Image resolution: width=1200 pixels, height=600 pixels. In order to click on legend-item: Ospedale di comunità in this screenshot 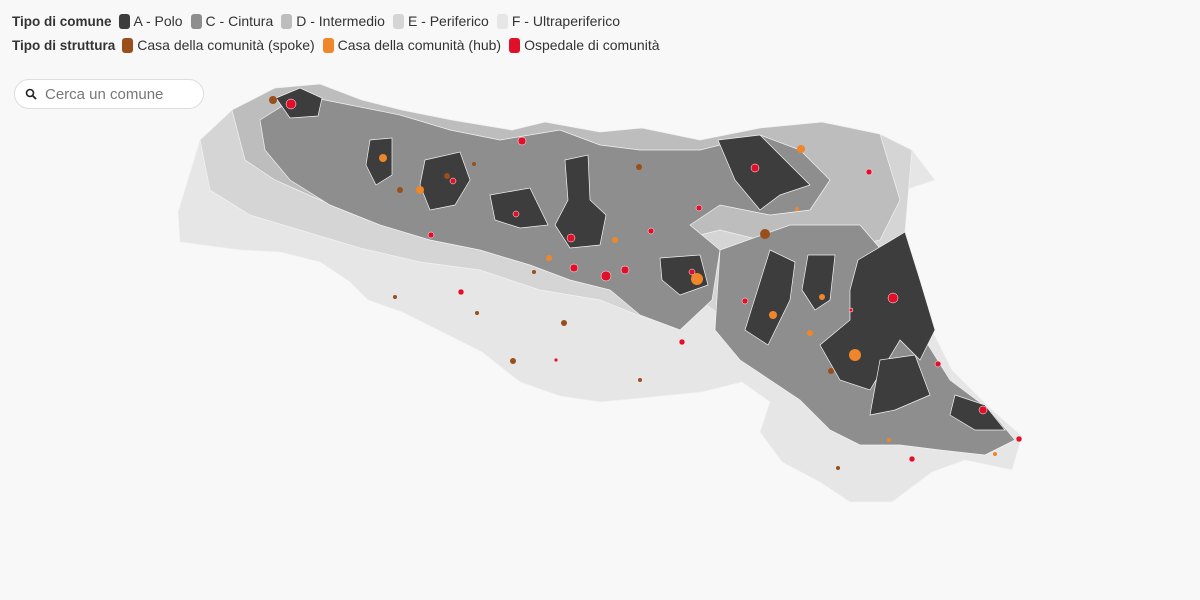, I will do `click(584, 45)`.